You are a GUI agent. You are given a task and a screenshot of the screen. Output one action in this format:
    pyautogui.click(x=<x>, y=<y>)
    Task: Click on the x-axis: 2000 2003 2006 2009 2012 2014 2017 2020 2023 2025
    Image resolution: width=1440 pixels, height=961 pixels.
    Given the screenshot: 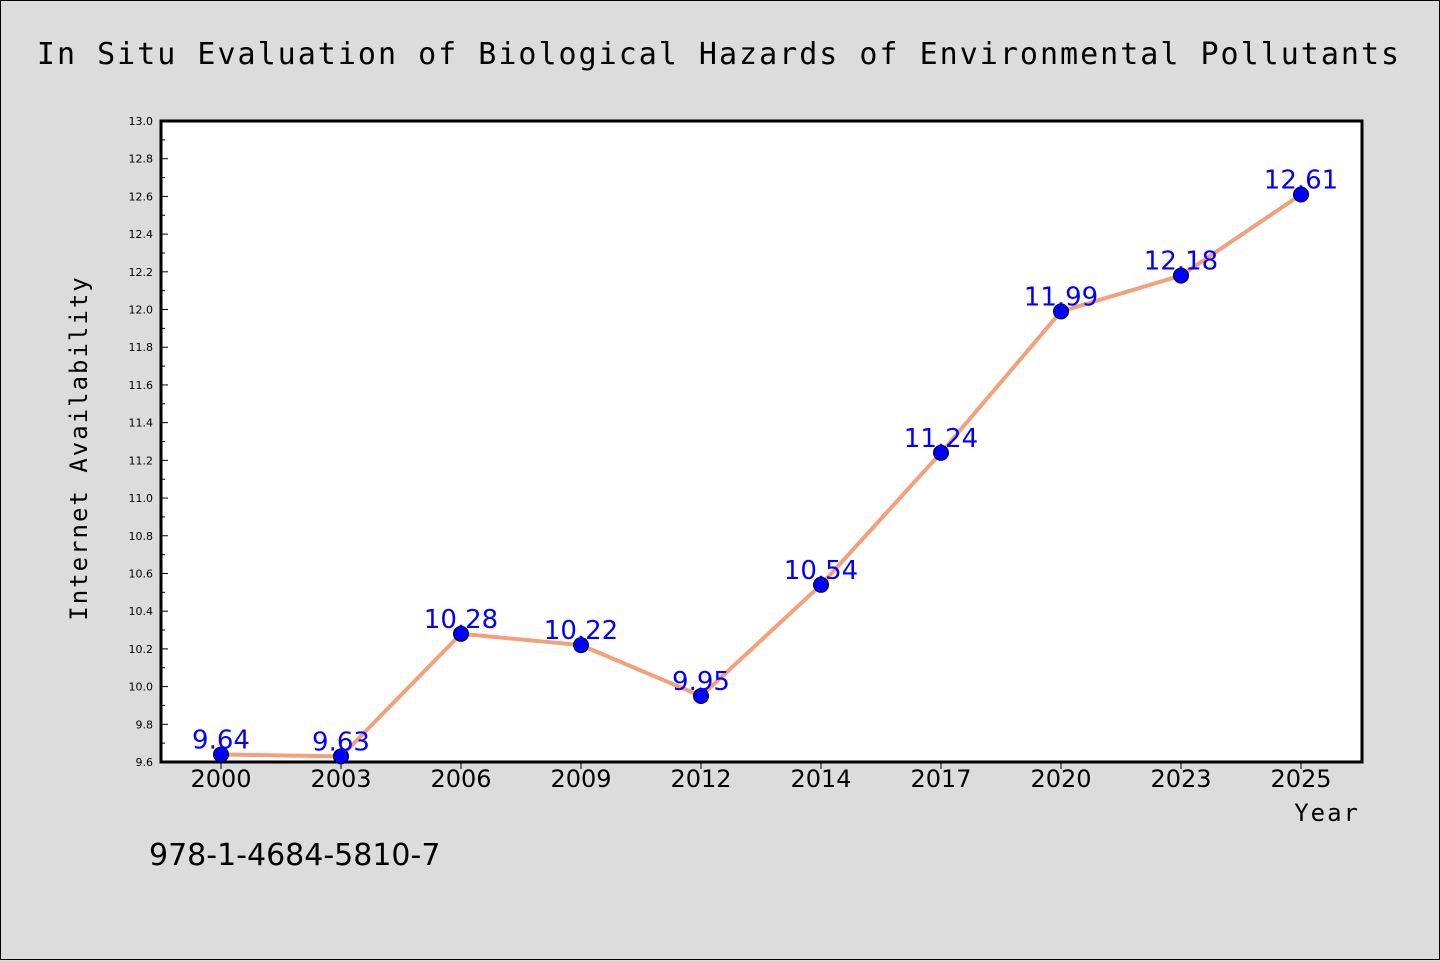 What is the action you would take?
    pyautogui.click(x=761, y=777)
    